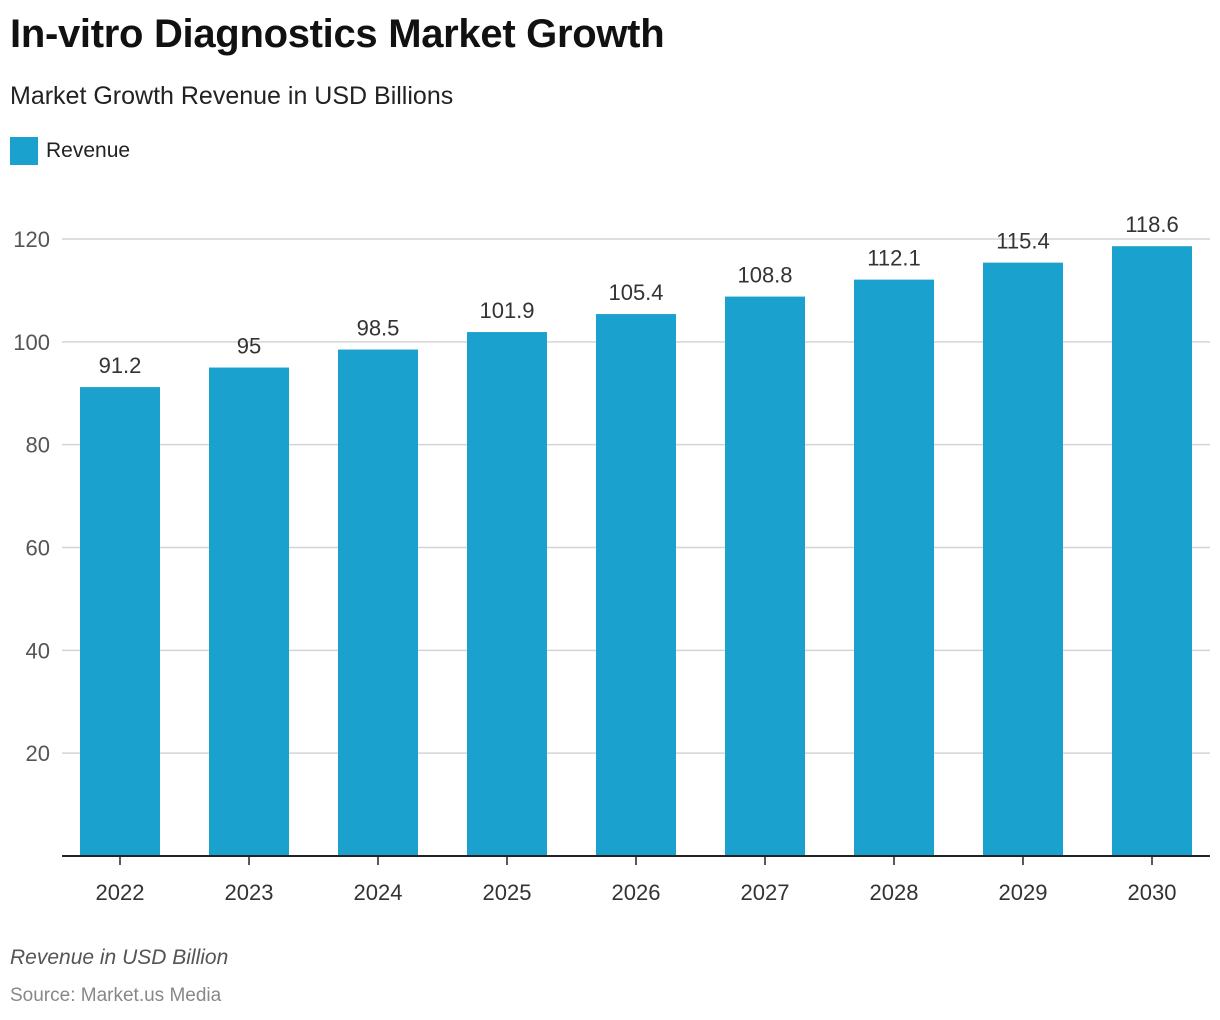 The width and height of the screenshot is (1220, 1020). I want to click on x-tick-label: 2030, so click(1152, 892).